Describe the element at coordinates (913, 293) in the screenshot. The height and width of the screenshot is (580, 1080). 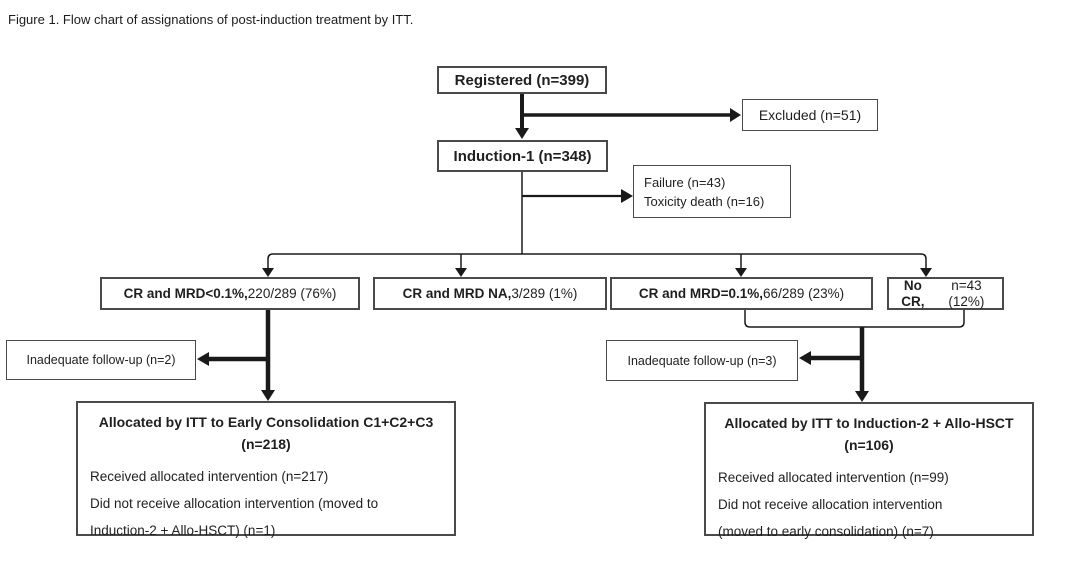
I see `node-no-cr-bold: No CR,` at that location.